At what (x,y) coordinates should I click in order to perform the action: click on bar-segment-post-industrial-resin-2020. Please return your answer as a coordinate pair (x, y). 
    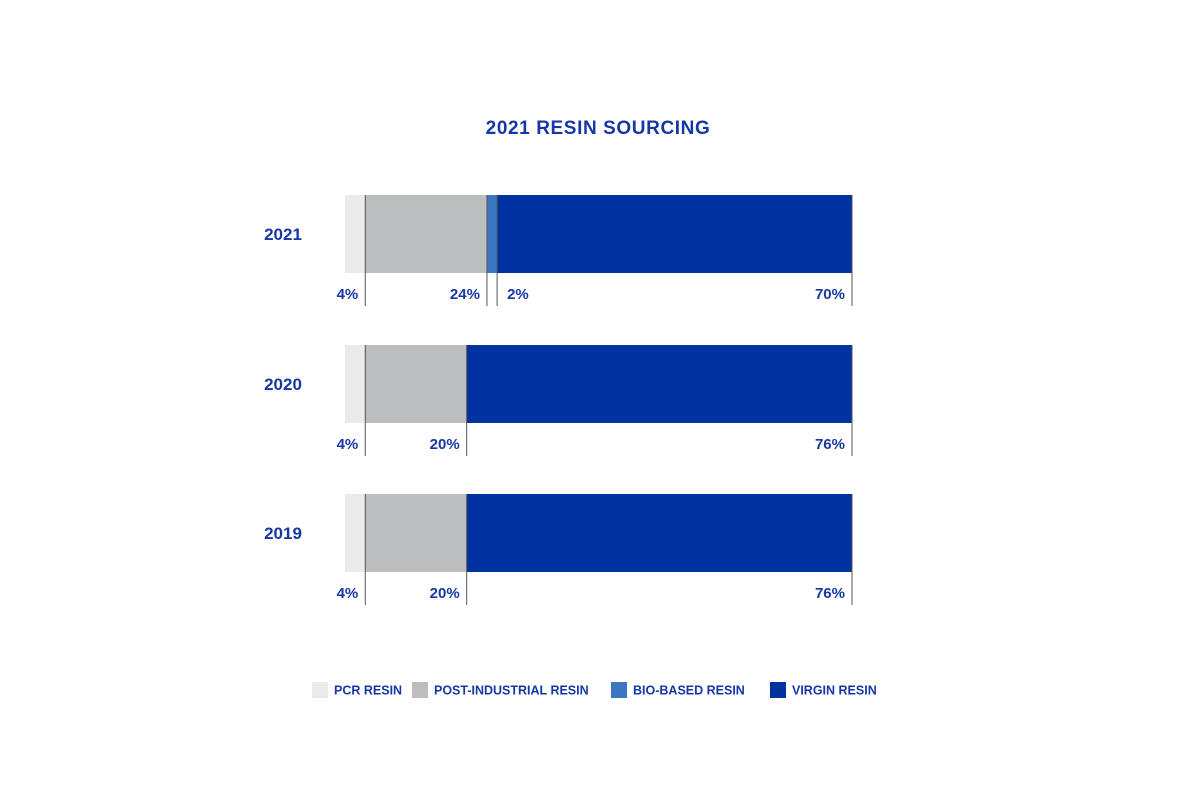
    Looking at the image, I should click on (416, 384).